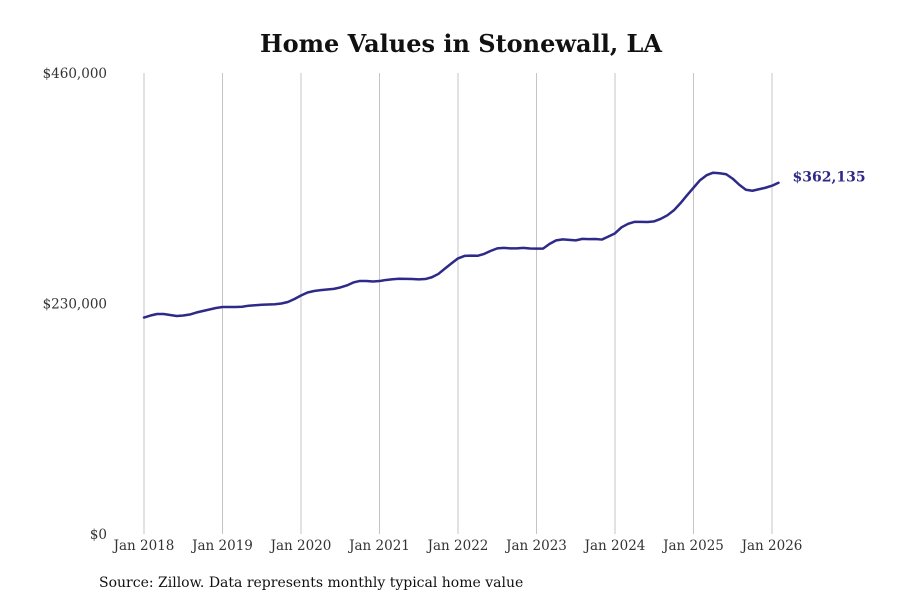  I want to click on y-tick-label: $0, so click(98, 535).